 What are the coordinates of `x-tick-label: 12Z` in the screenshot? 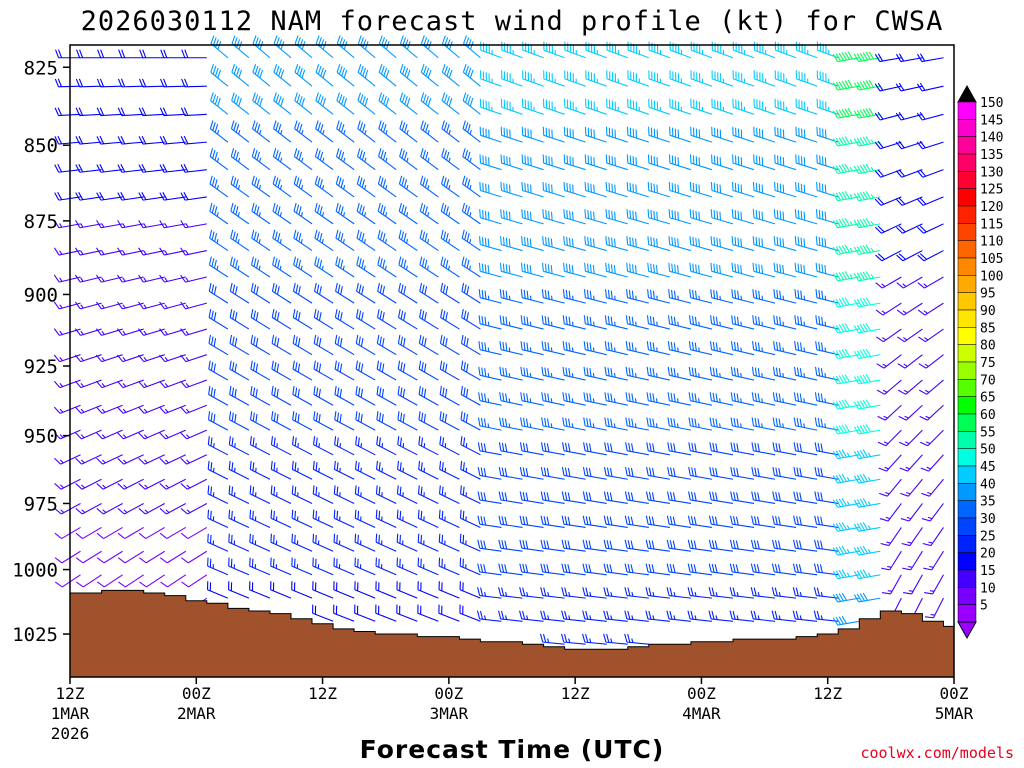 It's located at (322, 693).